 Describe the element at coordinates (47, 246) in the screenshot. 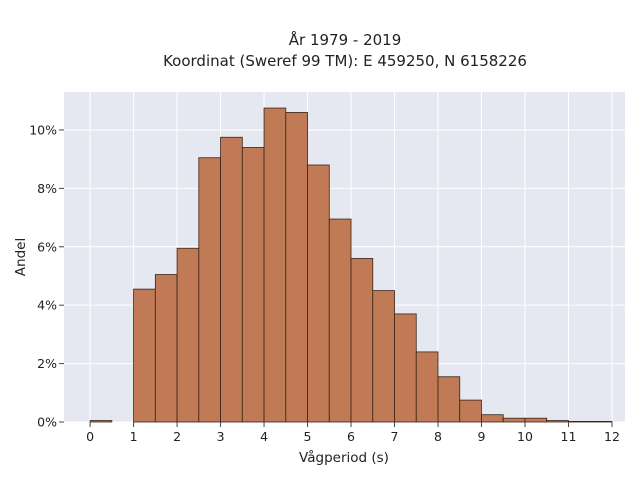

I see `y-tick-label: 6%` at that location.